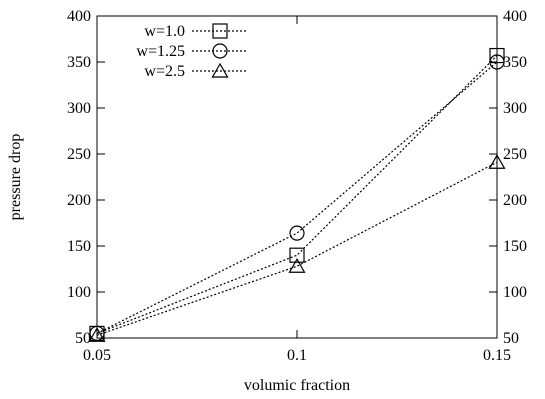 The image size is (545, 399). Describe the element at coordinates (515, 246) in the screenshot. I see `y-tick-label-right: 150` at that location.